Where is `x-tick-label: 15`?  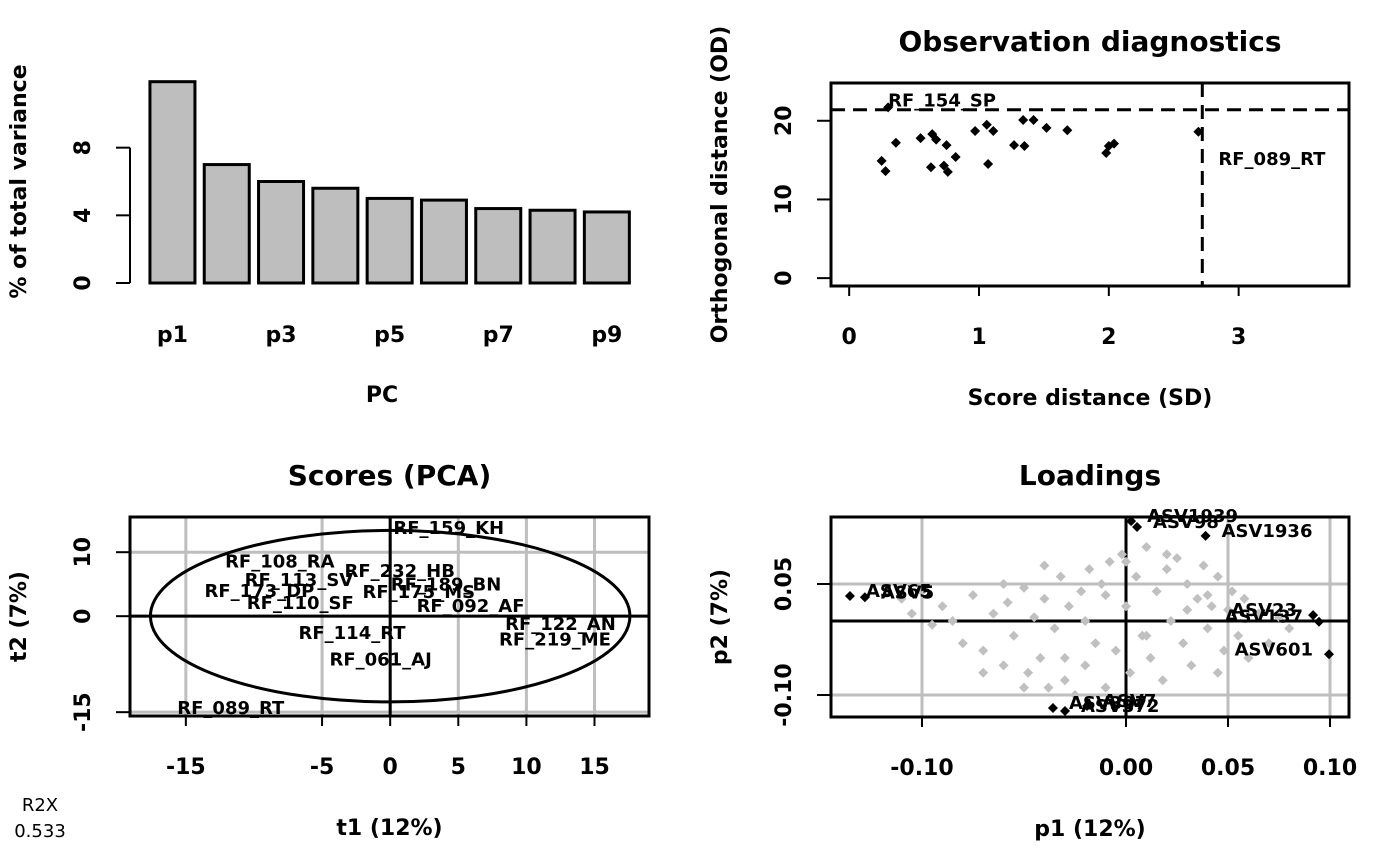
x-tick-label: 15 is located at coordinates (594, 767).